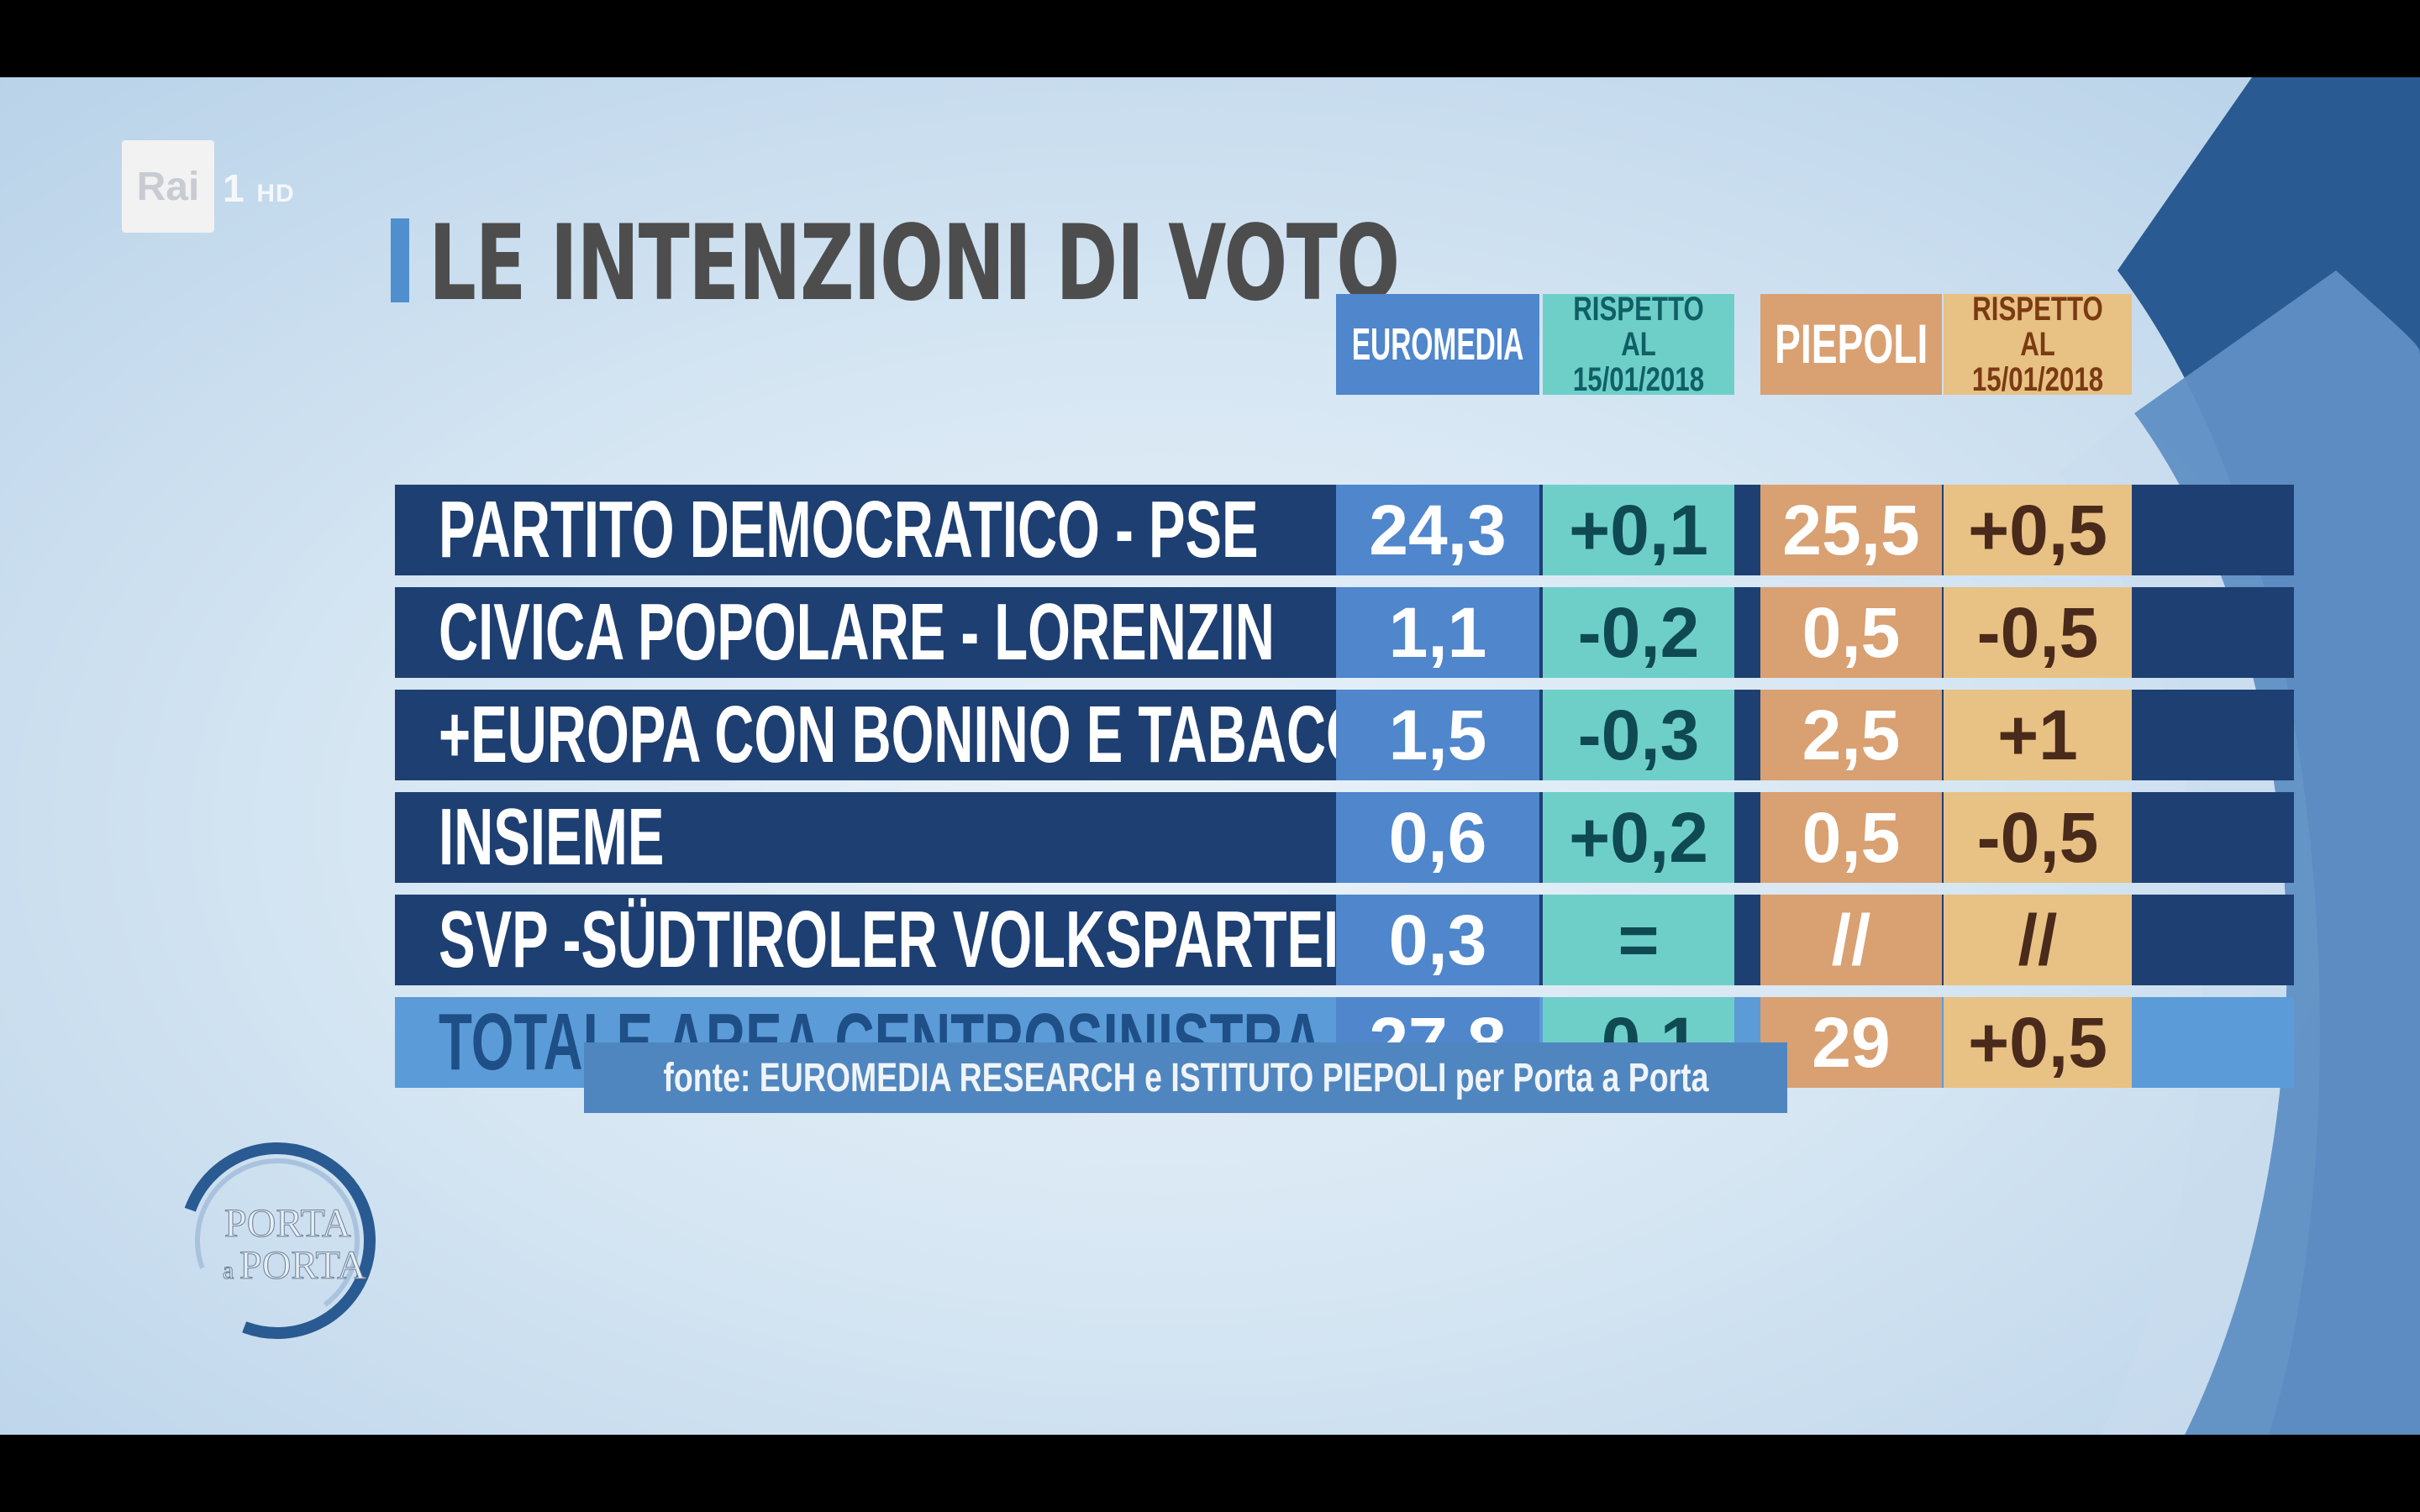 This screenshot has height=1512, width=2420. I want to click on cell-euromedia: 1,5, so click(1437, 735).